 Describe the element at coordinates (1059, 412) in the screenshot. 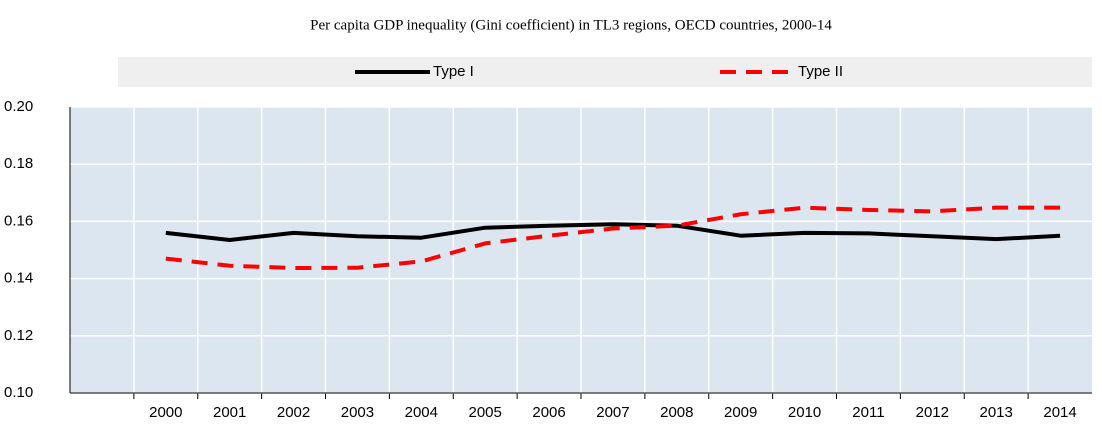

I see `x-tick-label: 2014` at that location.